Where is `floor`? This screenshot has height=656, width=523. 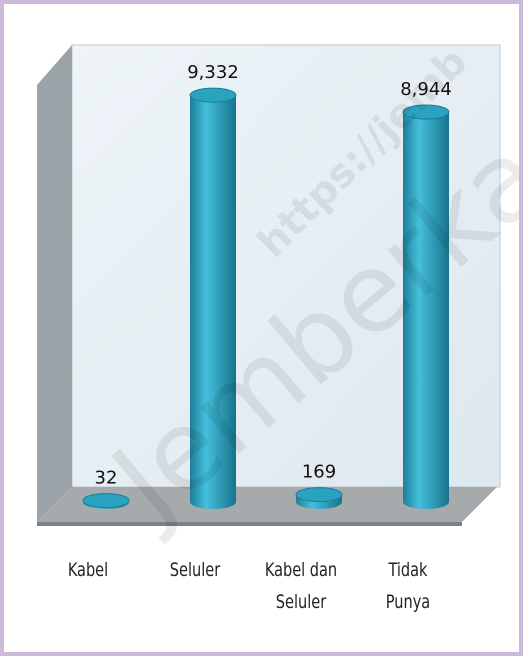
floor is located at coordinates (267, 504).